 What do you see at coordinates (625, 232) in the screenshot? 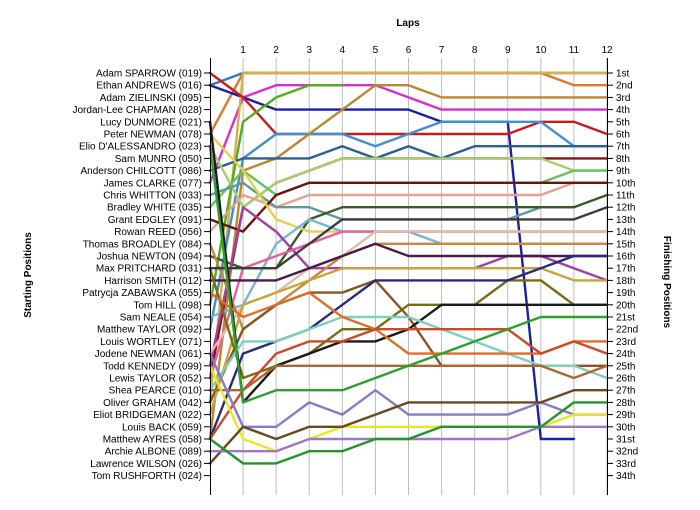
I see `finishing-position-label: 14th` at bounding box center [625, 232].